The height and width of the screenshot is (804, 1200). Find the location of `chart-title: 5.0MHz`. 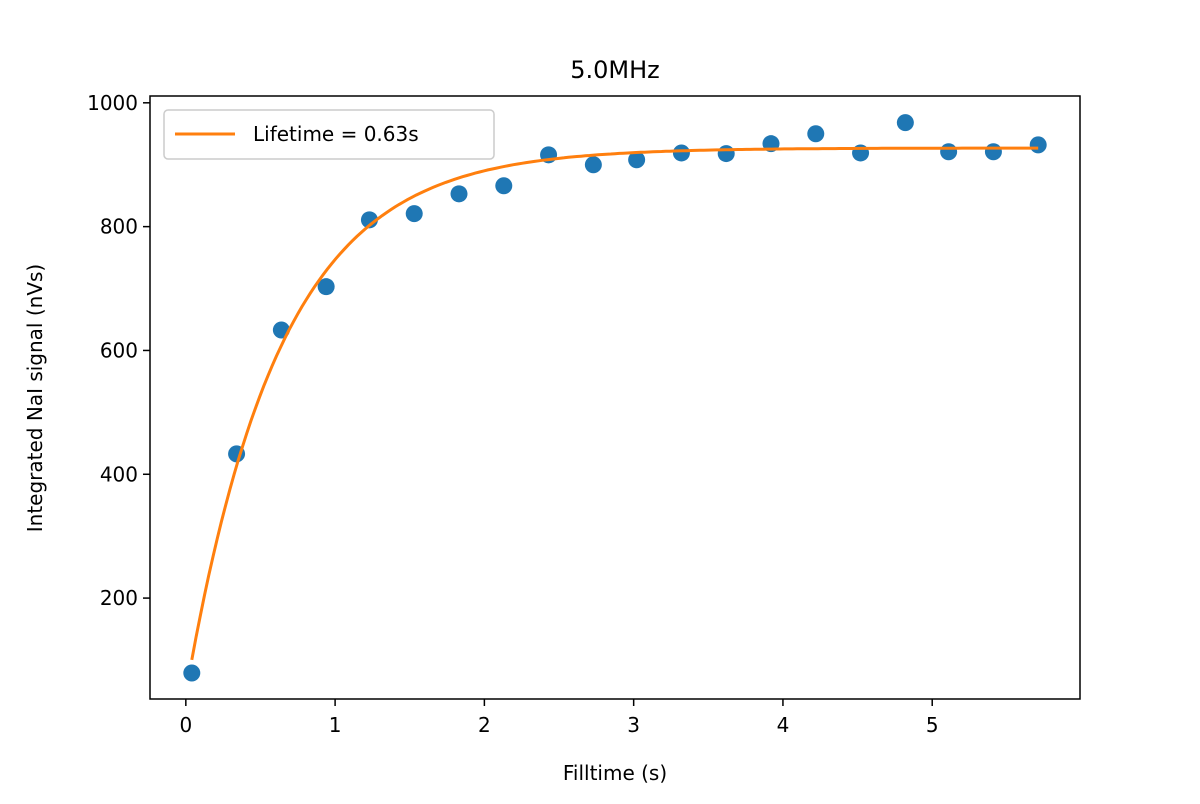

chart-title: 5.0MHz is located at coordinates (615, 70).